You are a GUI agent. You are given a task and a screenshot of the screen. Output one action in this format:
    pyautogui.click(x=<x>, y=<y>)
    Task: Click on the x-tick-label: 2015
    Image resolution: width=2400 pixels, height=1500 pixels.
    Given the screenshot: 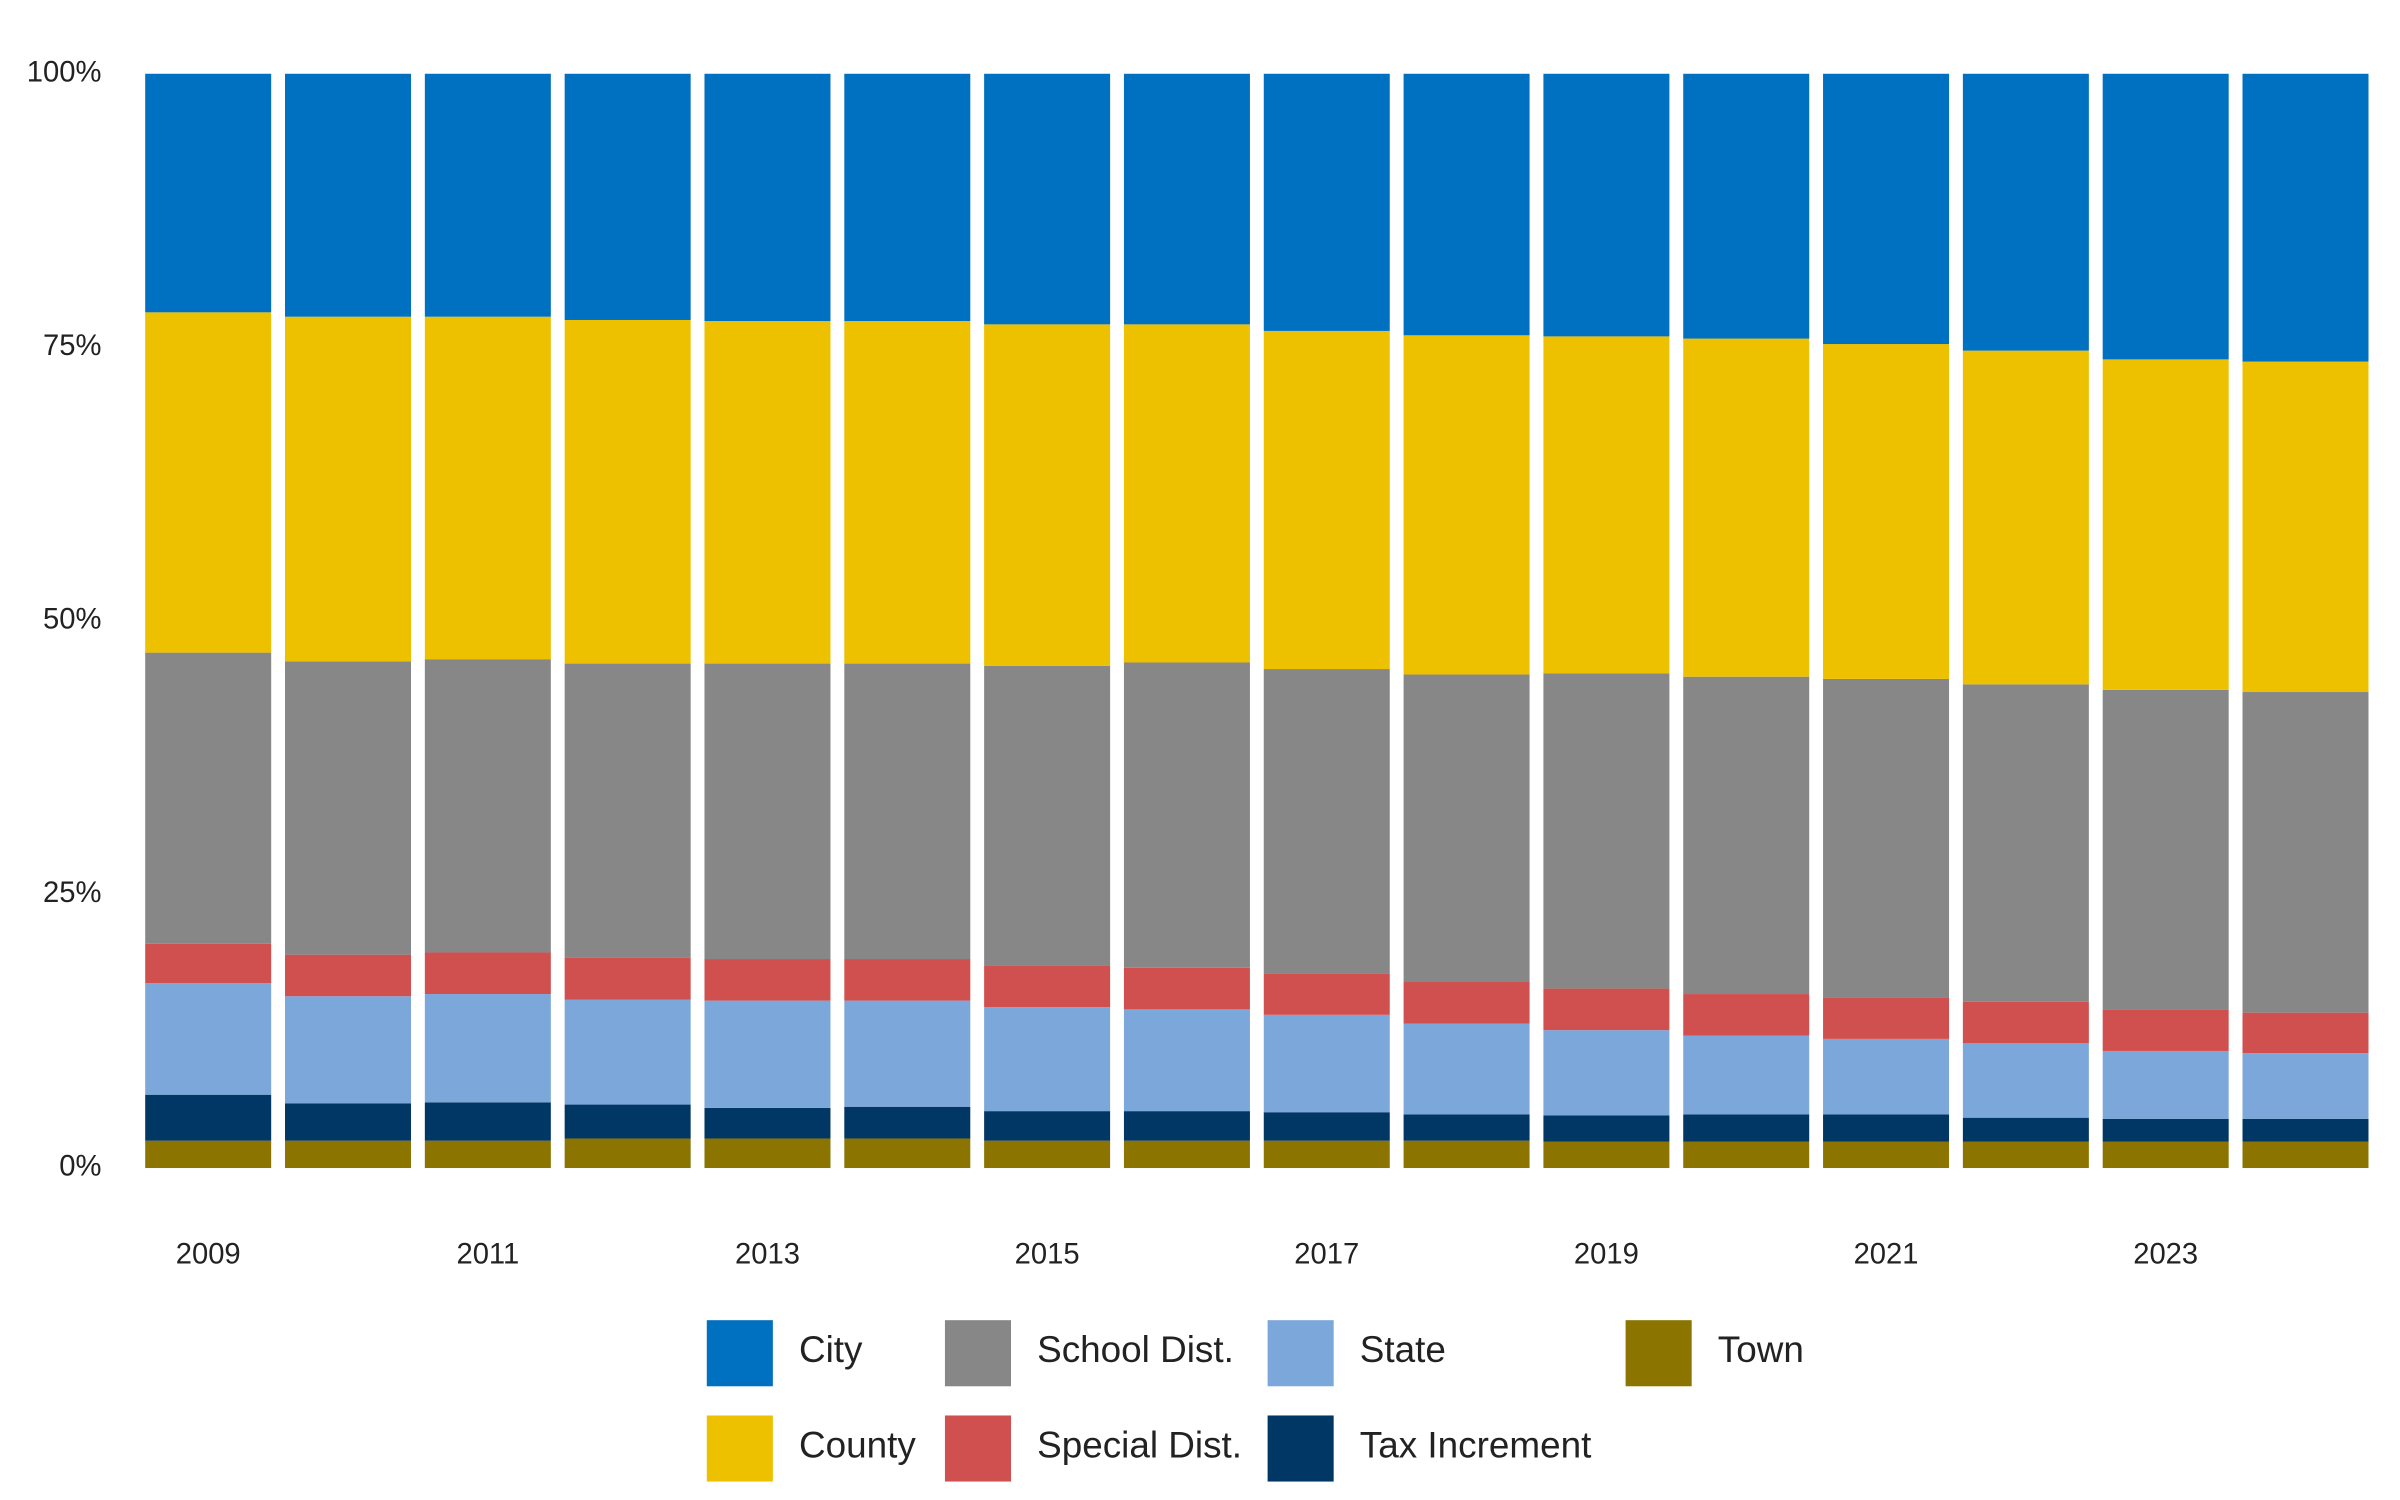 What is the action you would take?
    pyautogui.click(x=1047, y=1254)
    